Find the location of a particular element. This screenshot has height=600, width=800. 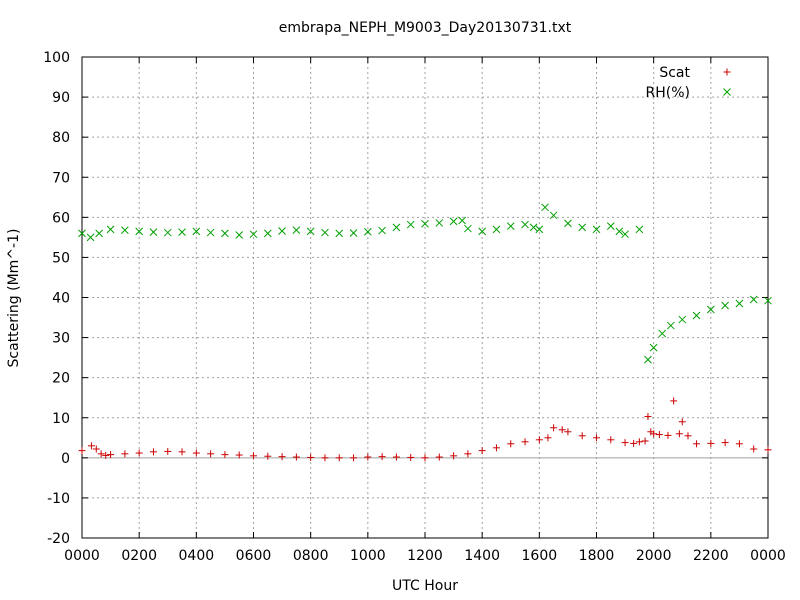

x-tick-label: 1600 is located at coordinates (540, 556).